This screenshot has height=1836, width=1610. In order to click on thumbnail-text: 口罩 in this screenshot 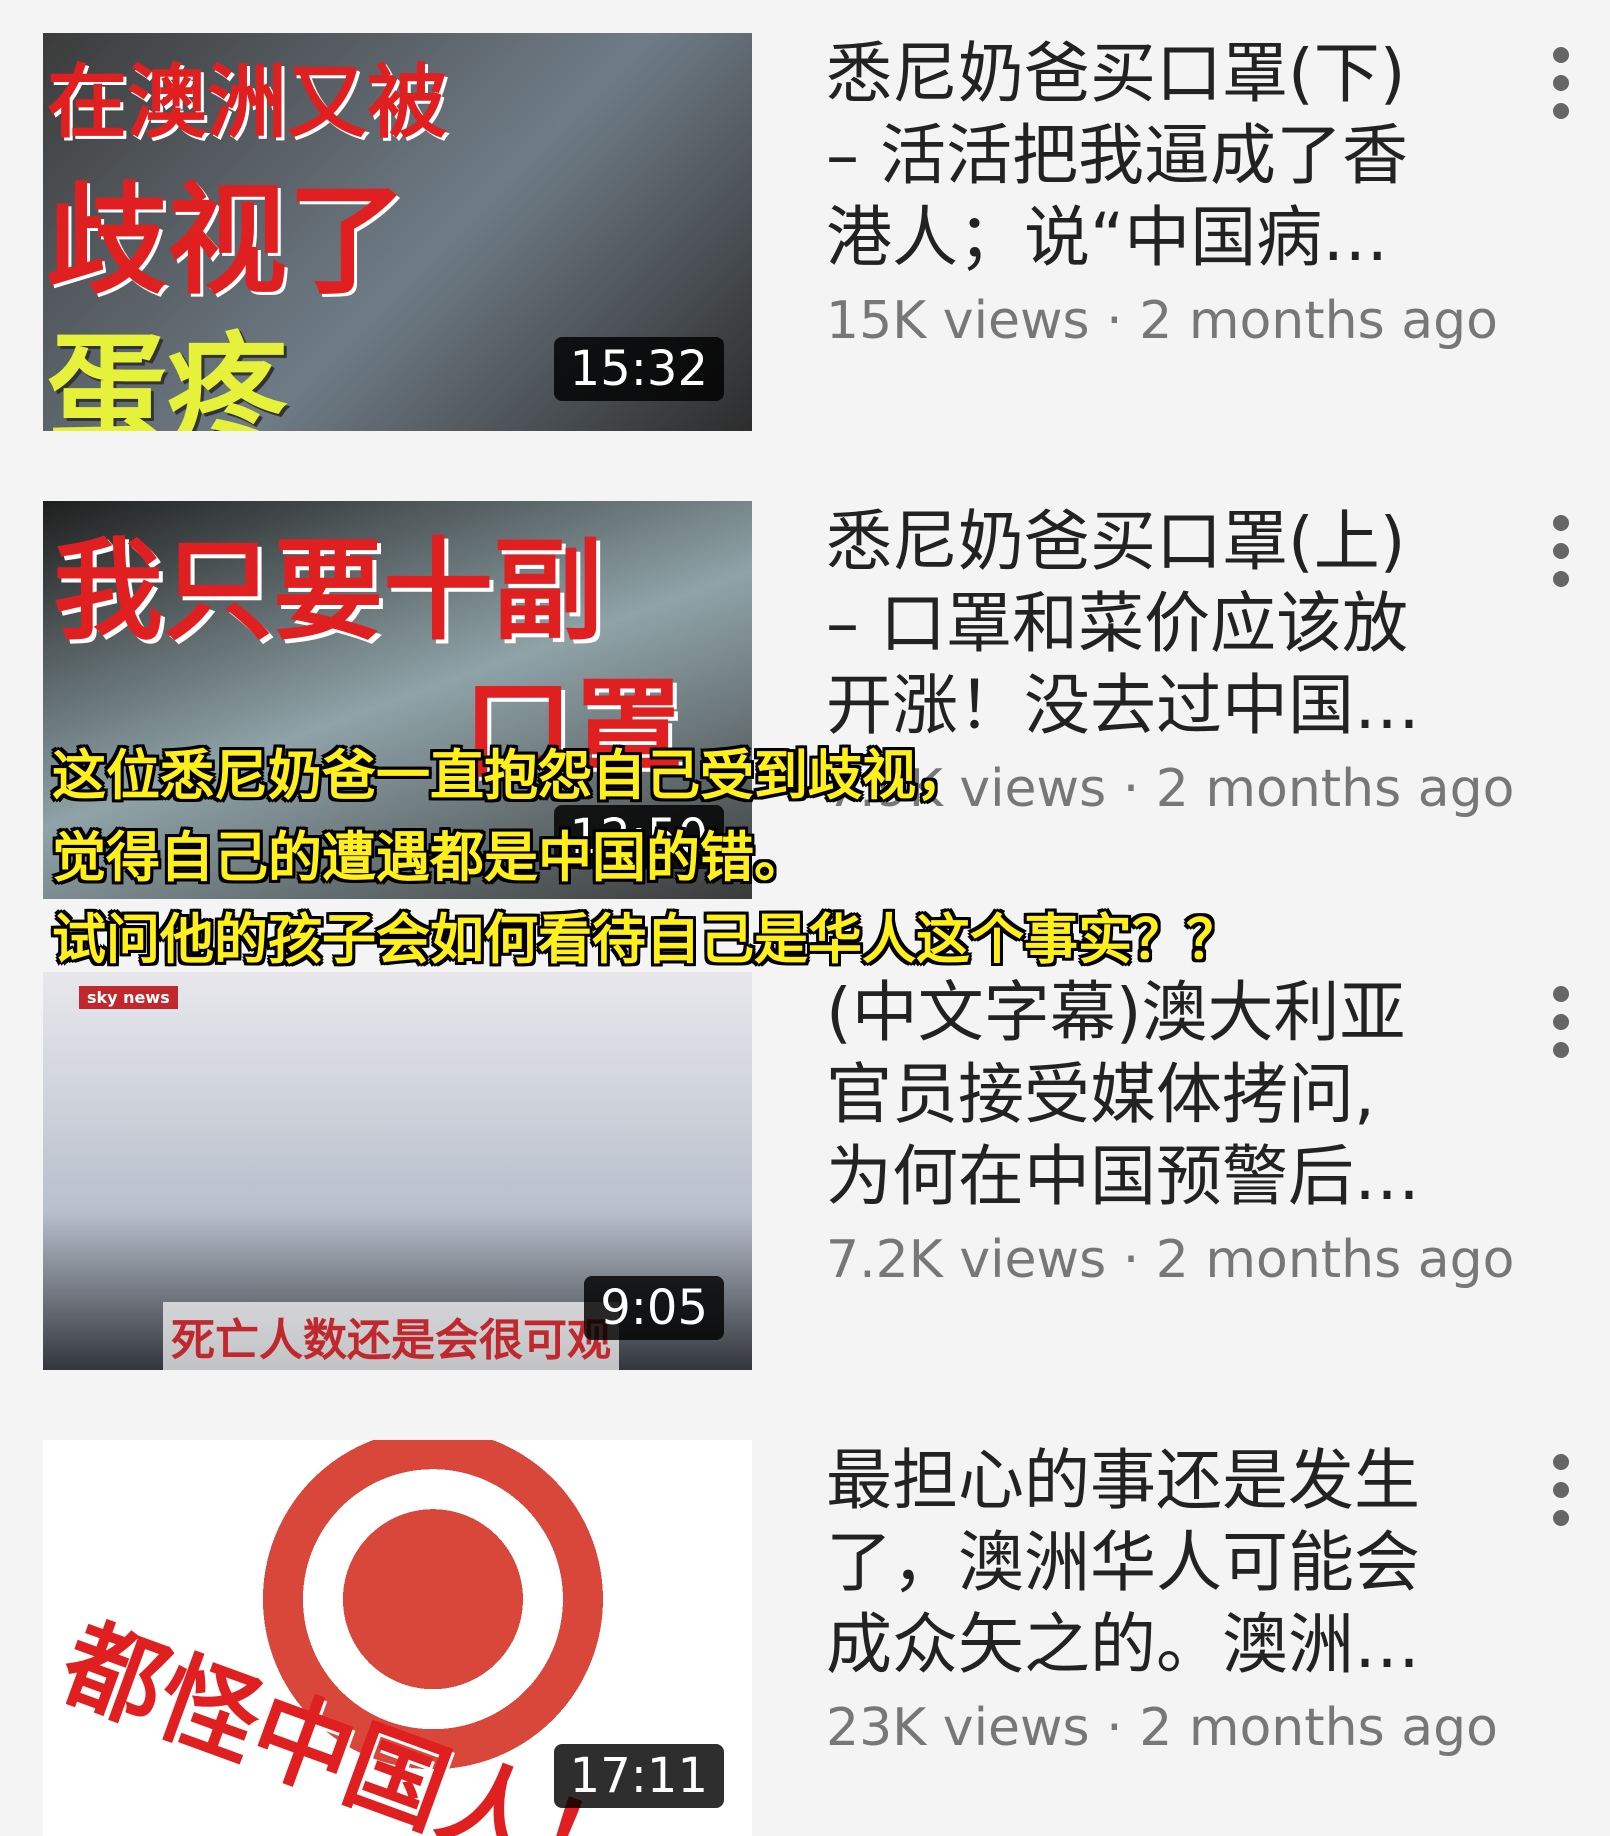, I will do `click(573, 731)`.